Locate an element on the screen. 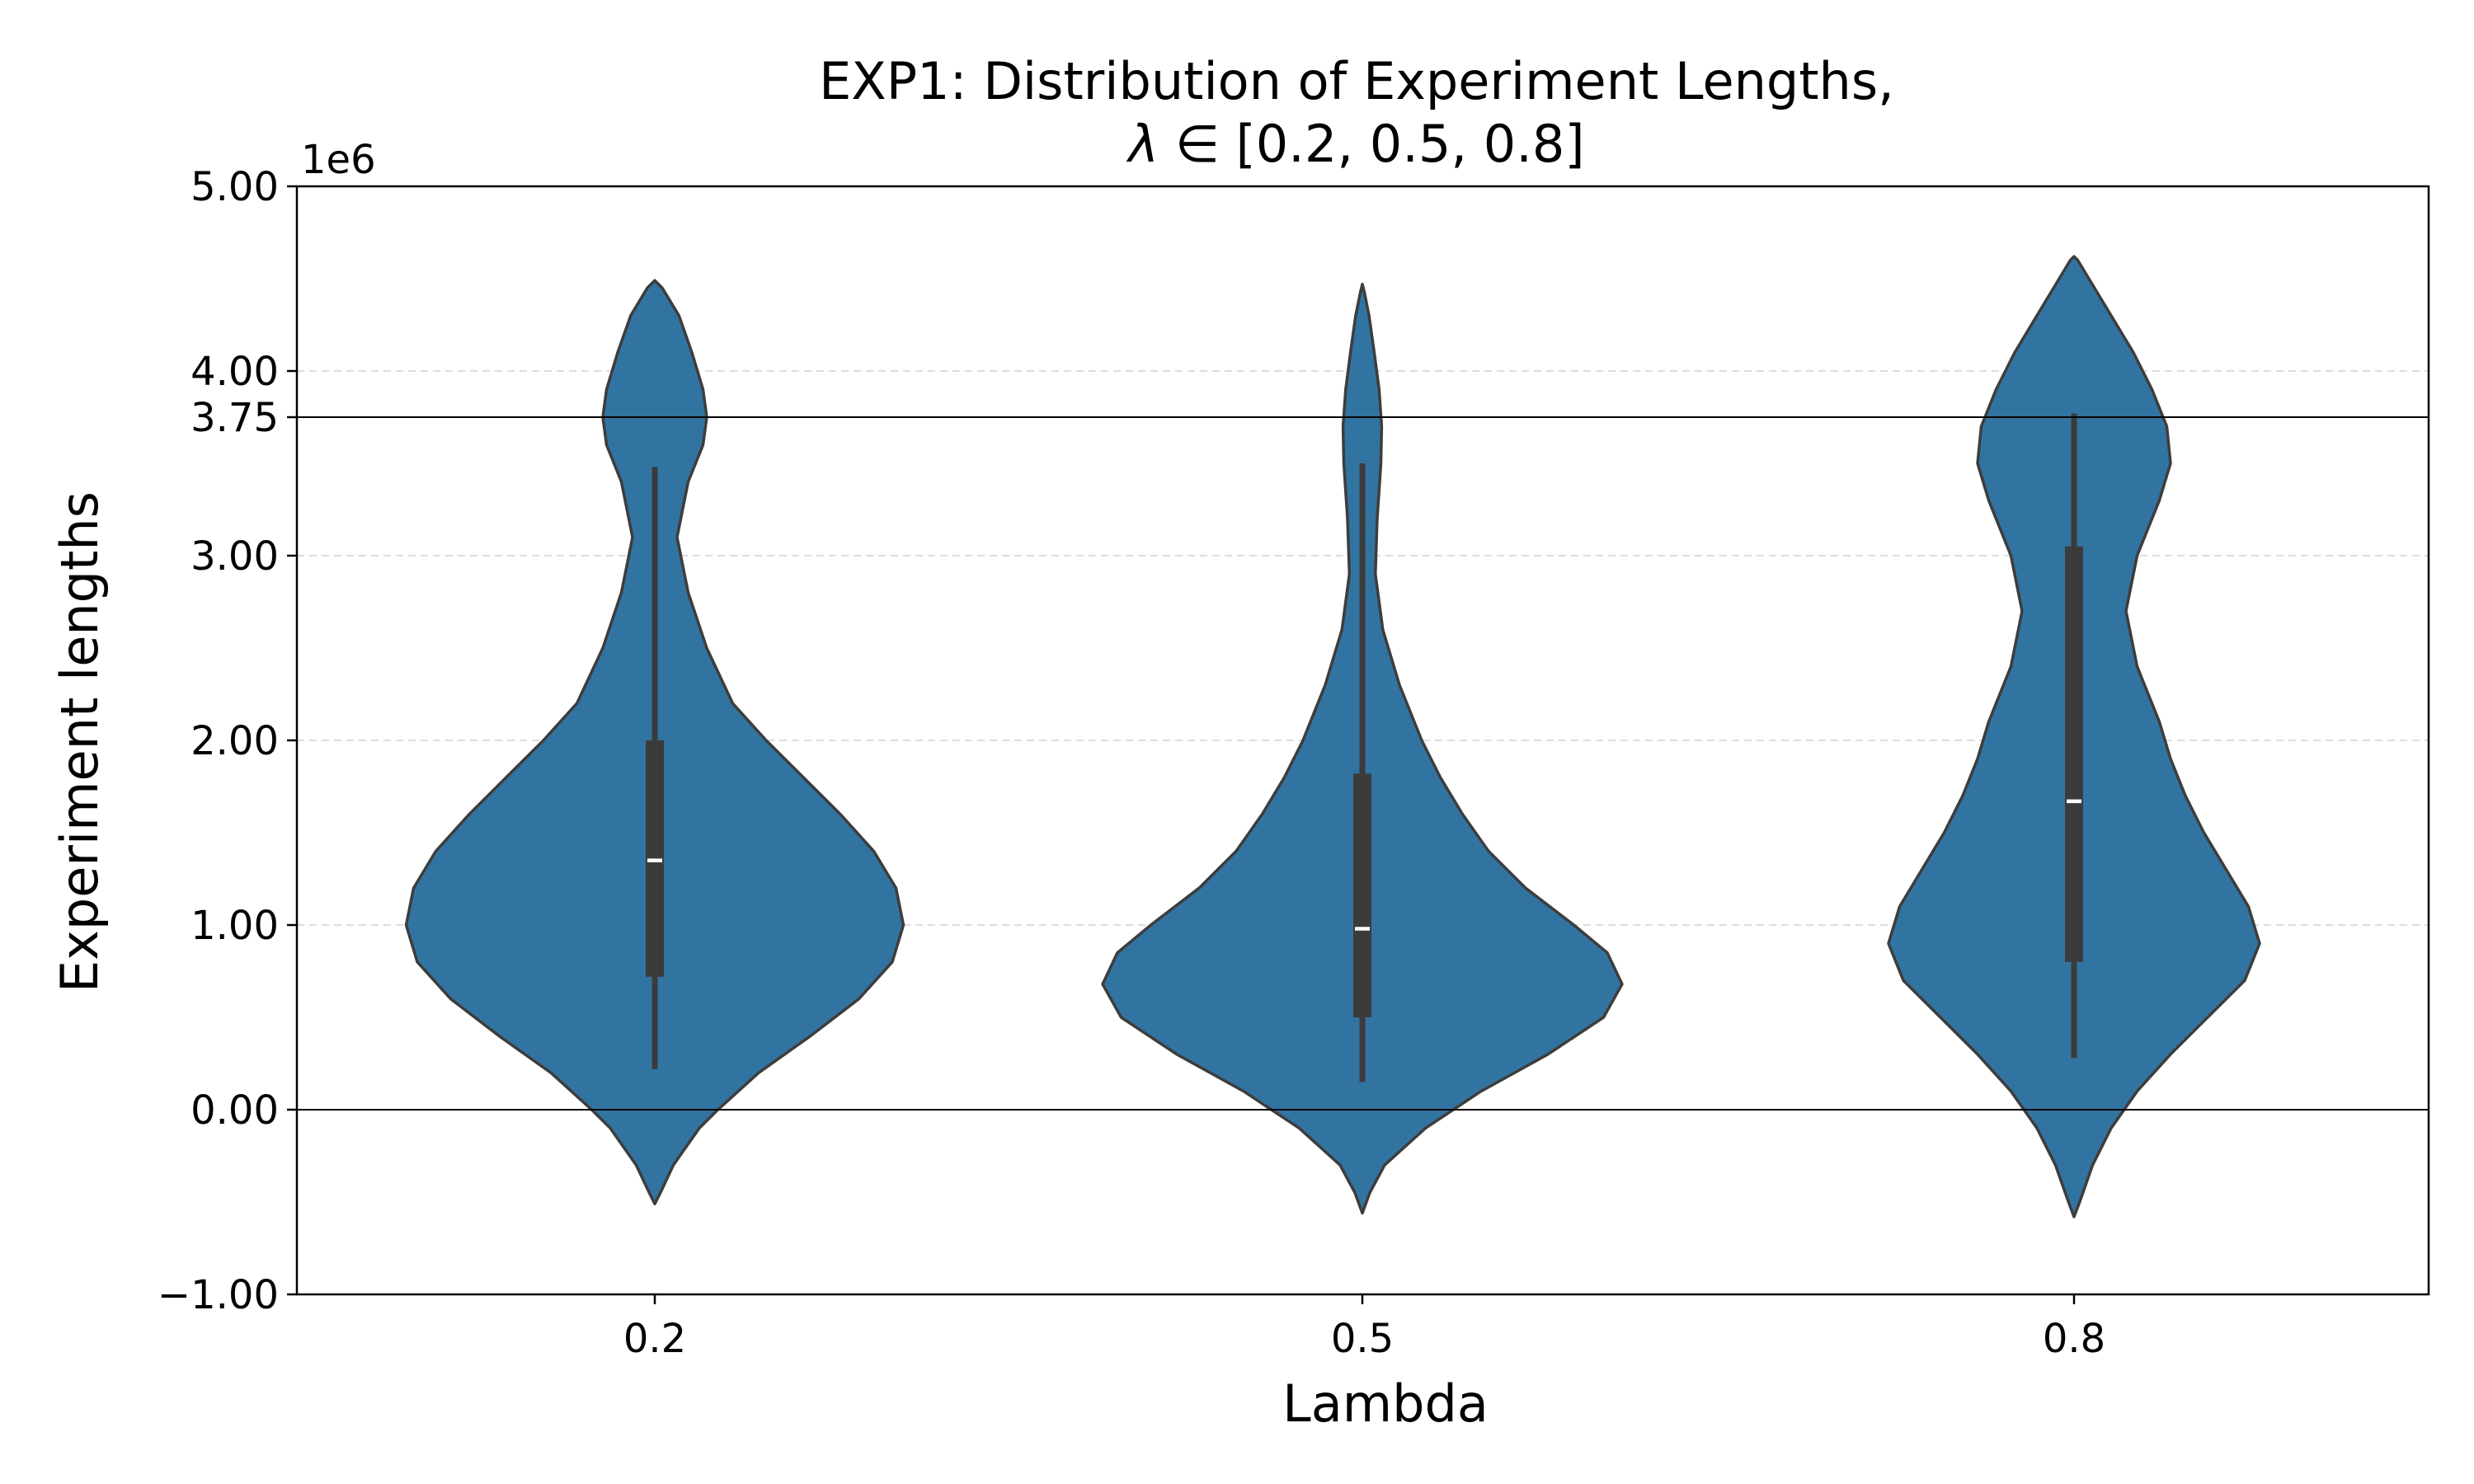  x-tick-label: 0.5 is located at coordinates (1362, 1339).